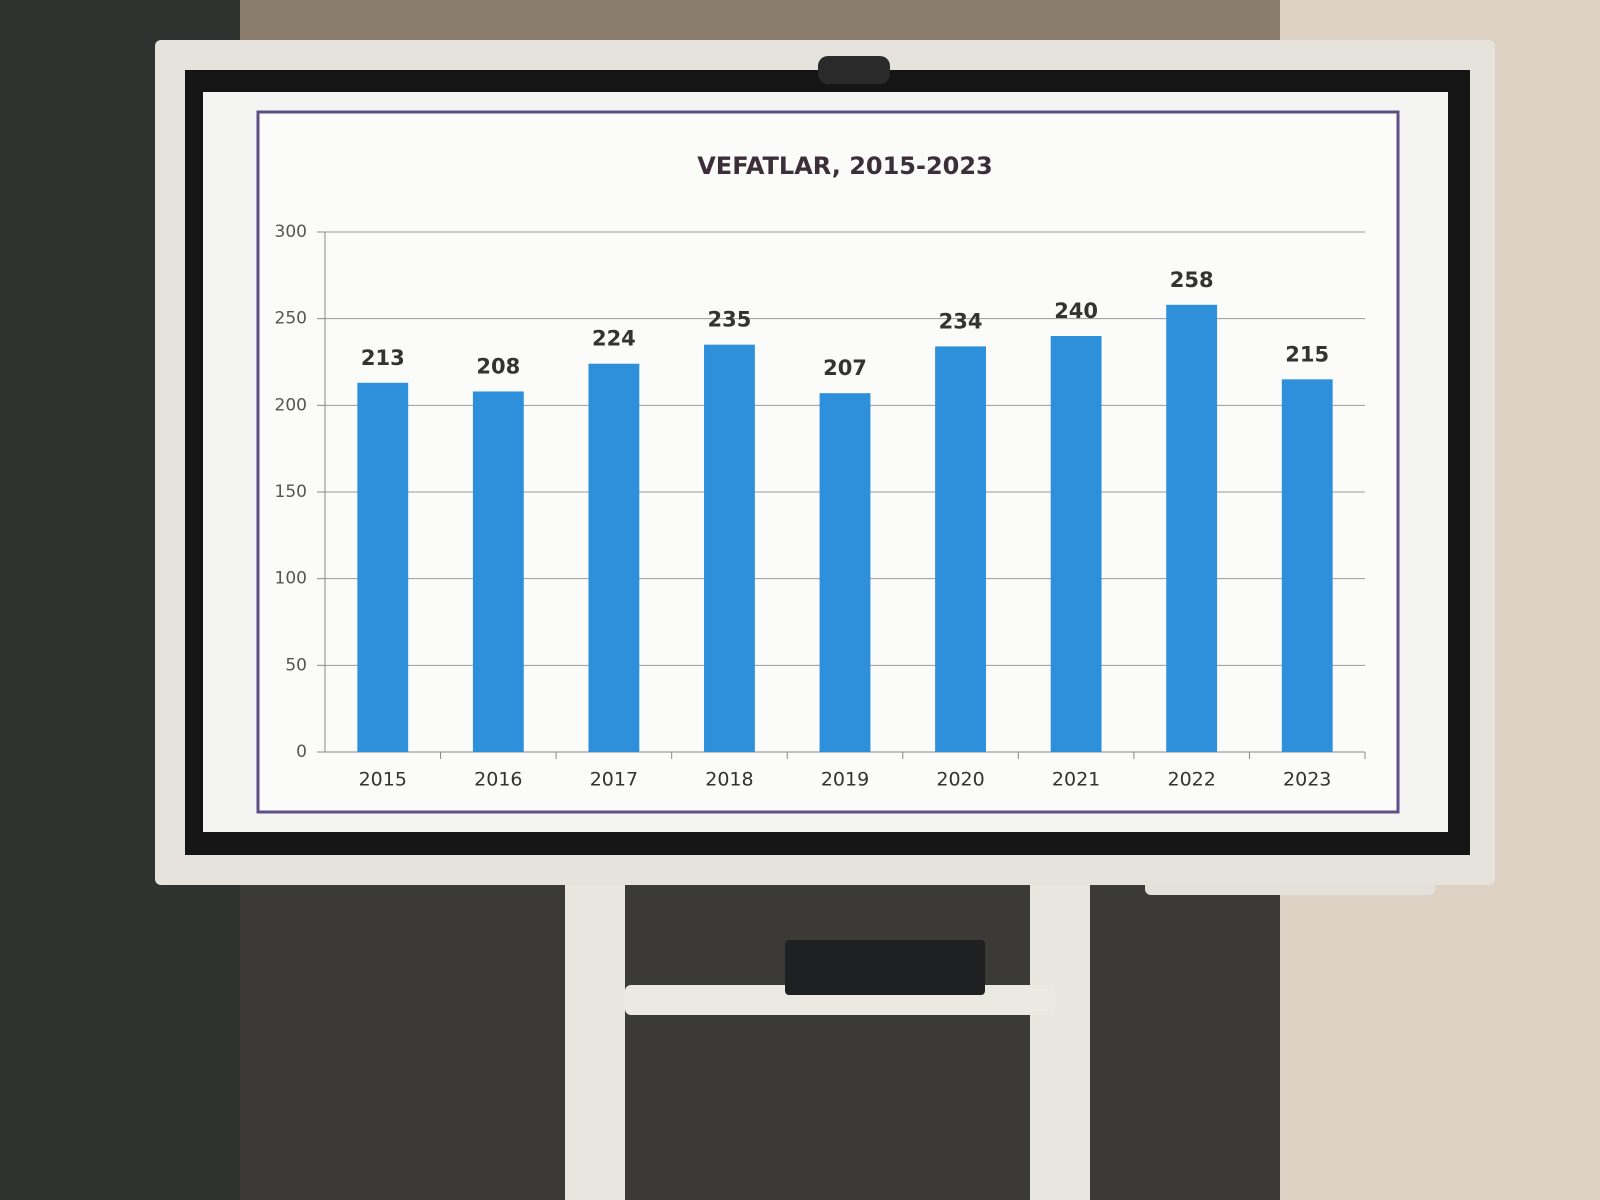 The height and width of the screenshot is (1200, 1600). What do you see at coordinates (1307, 780) in the screenshot?
I see `x-tick-label: 2023` at bounding box center [1307, 780].